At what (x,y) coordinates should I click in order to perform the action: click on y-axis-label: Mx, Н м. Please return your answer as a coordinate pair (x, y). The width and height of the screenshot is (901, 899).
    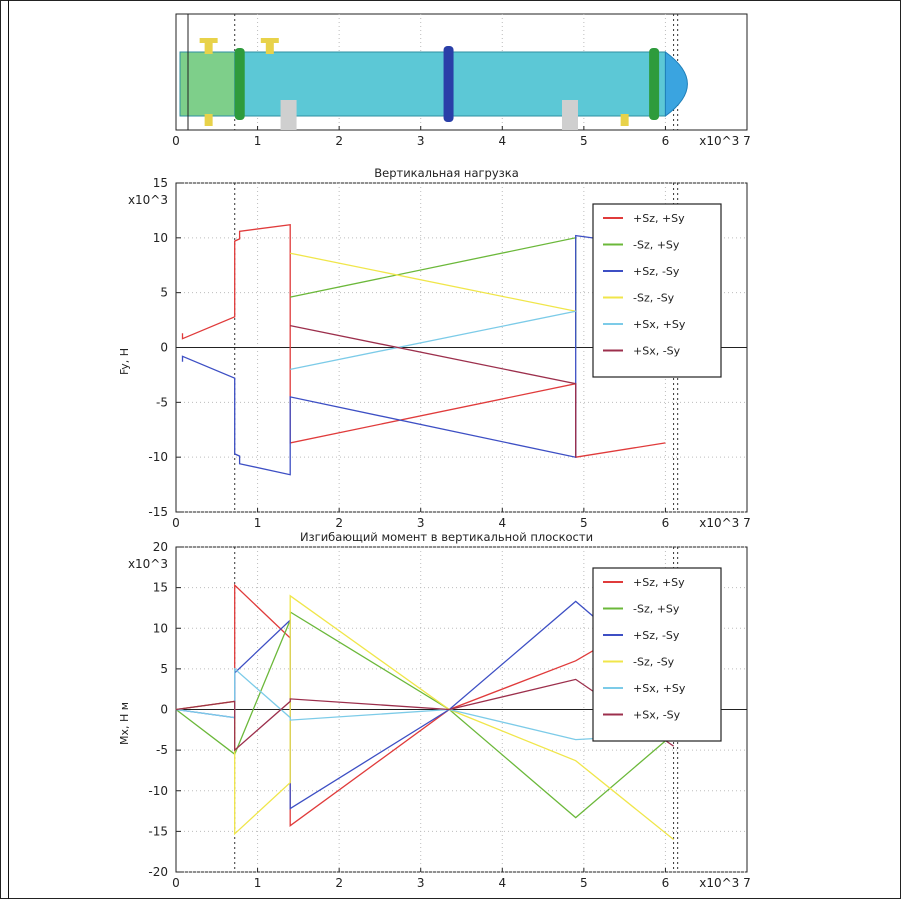
    Looking at the image, I should click on (124, 723).